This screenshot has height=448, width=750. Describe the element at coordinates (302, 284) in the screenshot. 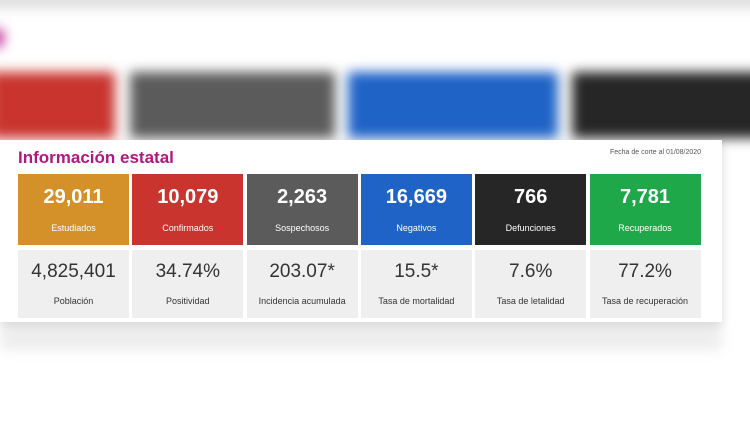

I see `rate-card: 203.07* Incidencia acumulada` at that location.